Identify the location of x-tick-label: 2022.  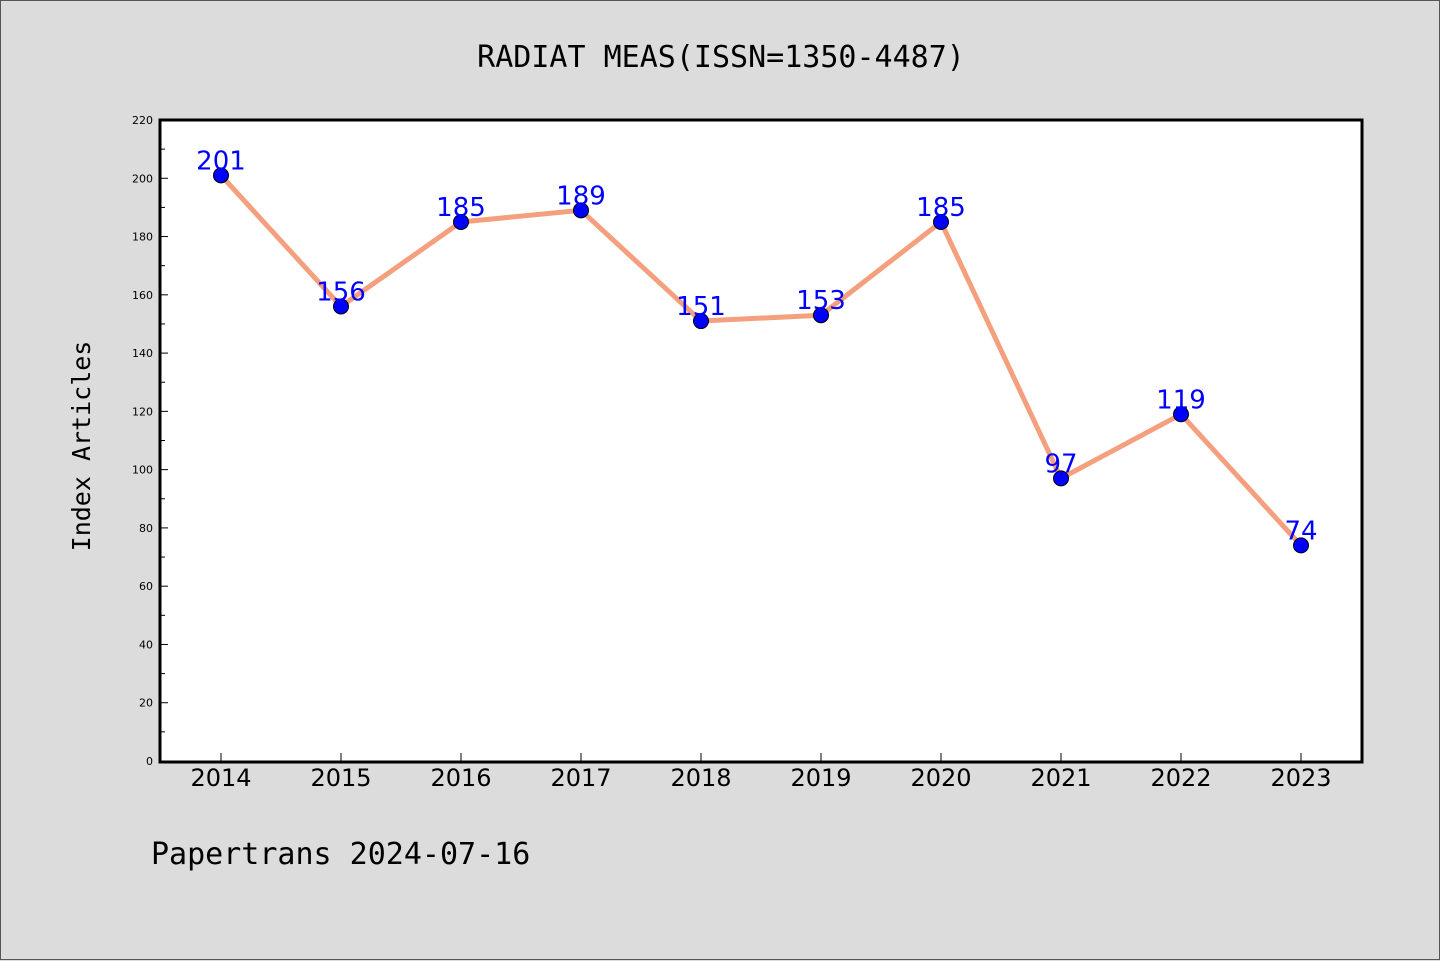
(1180, 778).